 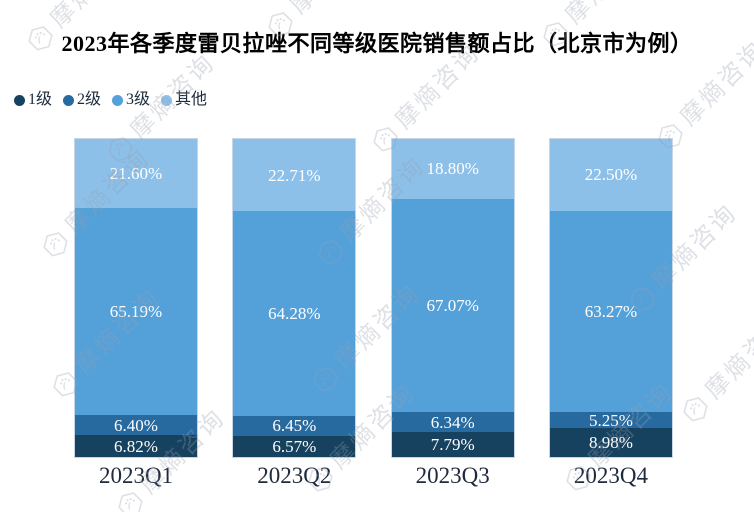 What do you see at coordinates (118, 100) in the screenshot?
I see `legend-dot-tier3-icon` at bounding box center [118, 100].